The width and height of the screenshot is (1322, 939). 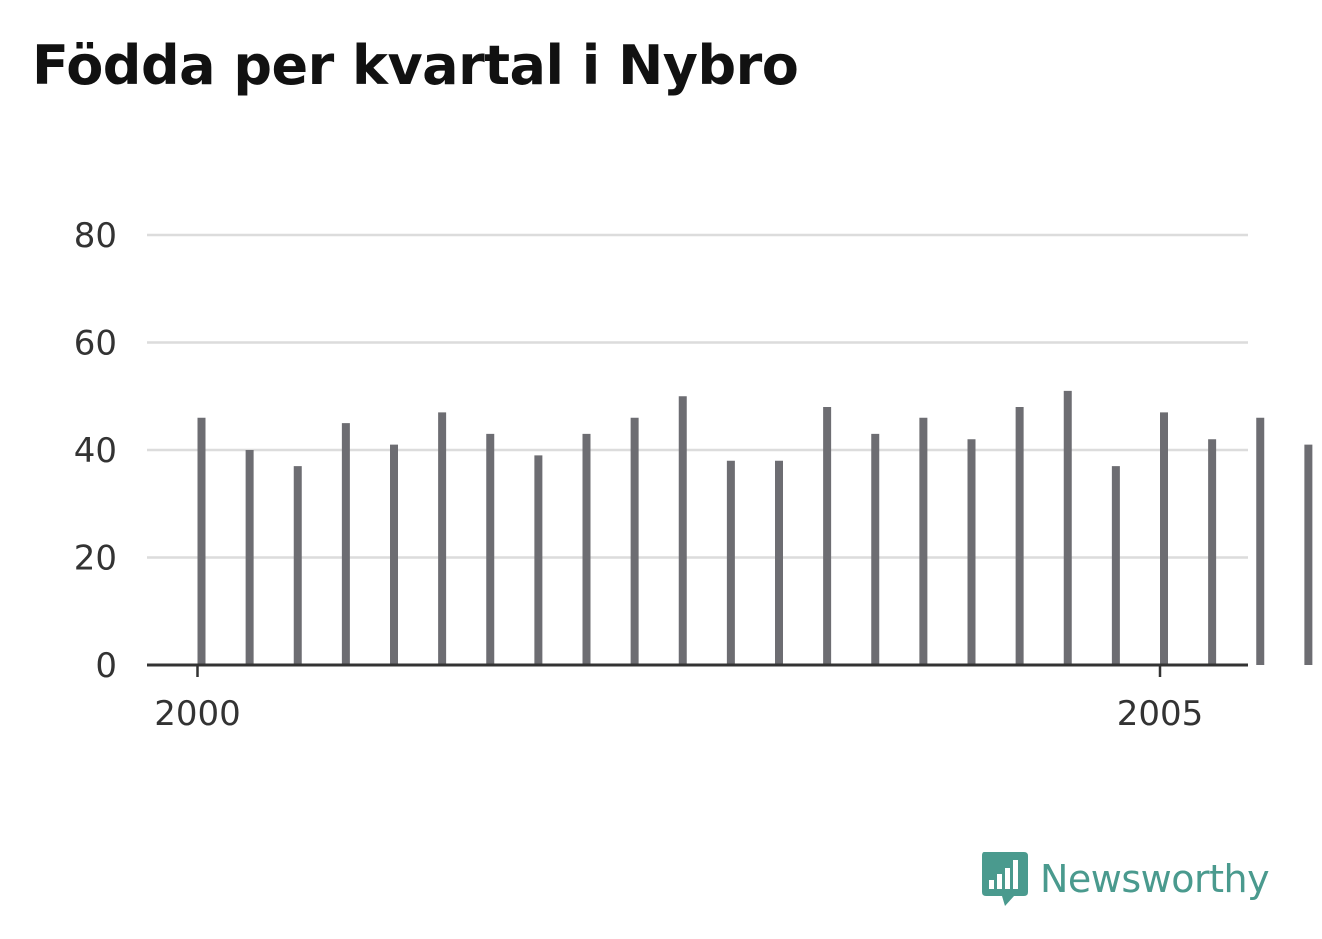 I want to click on y-axis: 0 20 40 60 80, so click(x=95, y=451).